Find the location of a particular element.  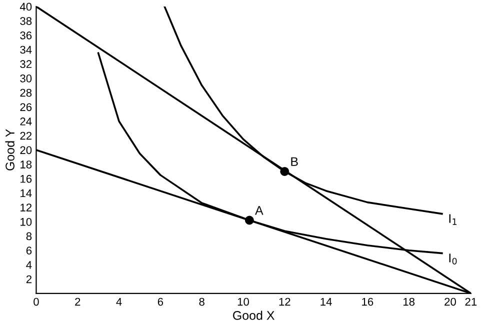

y-tick-label: 22 is located at coordinates (26, 136).